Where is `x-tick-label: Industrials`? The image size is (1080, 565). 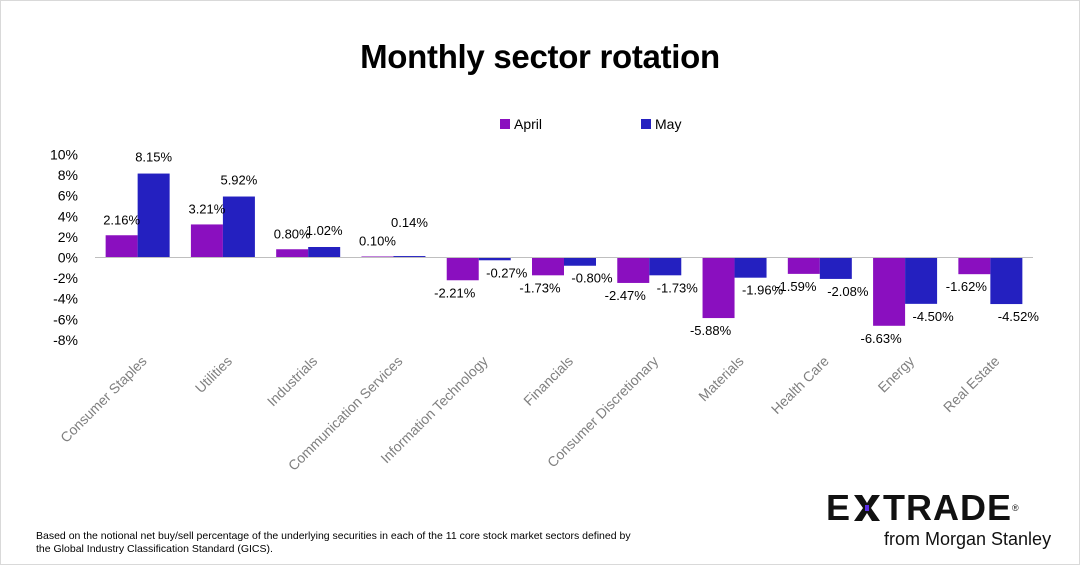
x-tick-label: Industrials is located at coordinates (292, 381).